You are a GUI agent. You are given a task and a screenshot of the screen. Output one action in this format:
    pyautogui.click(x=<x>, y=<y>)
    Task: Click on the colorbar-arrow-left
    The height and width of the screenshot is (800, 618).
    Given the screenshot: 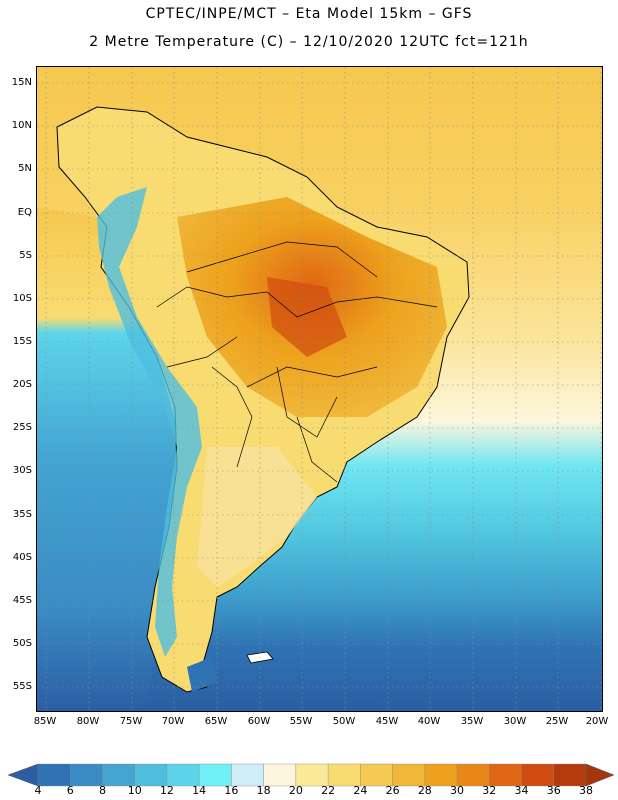 What is the action you would take?
    pyautogui.click(x=23, y=775)
    